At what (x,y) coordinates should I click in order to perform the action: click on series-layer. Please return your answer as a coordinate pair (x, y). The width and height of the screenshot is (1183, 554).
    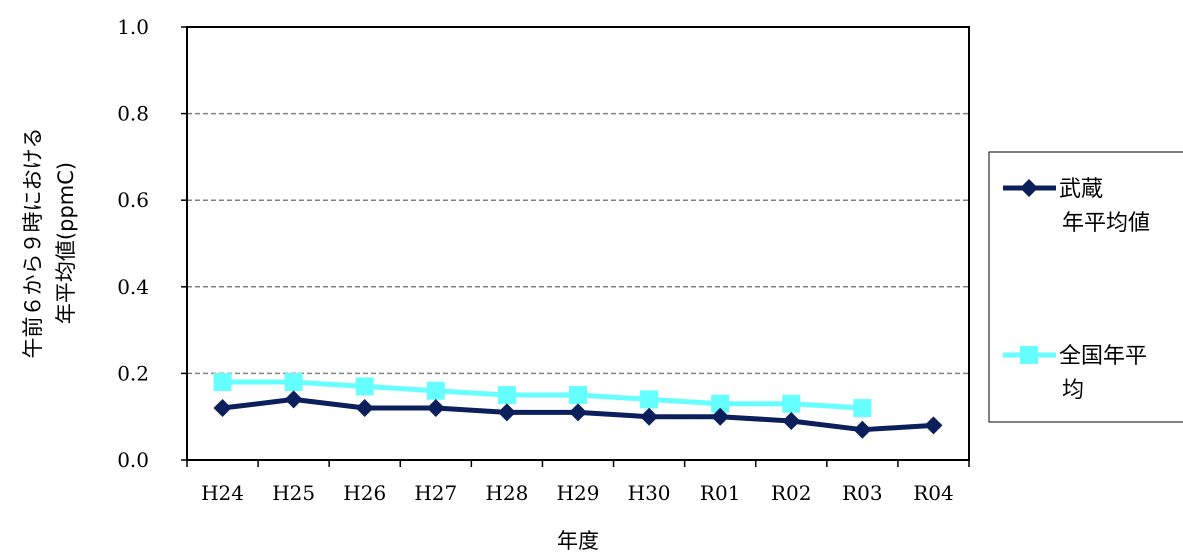
    Looking at the image, I should click on (578, 406).